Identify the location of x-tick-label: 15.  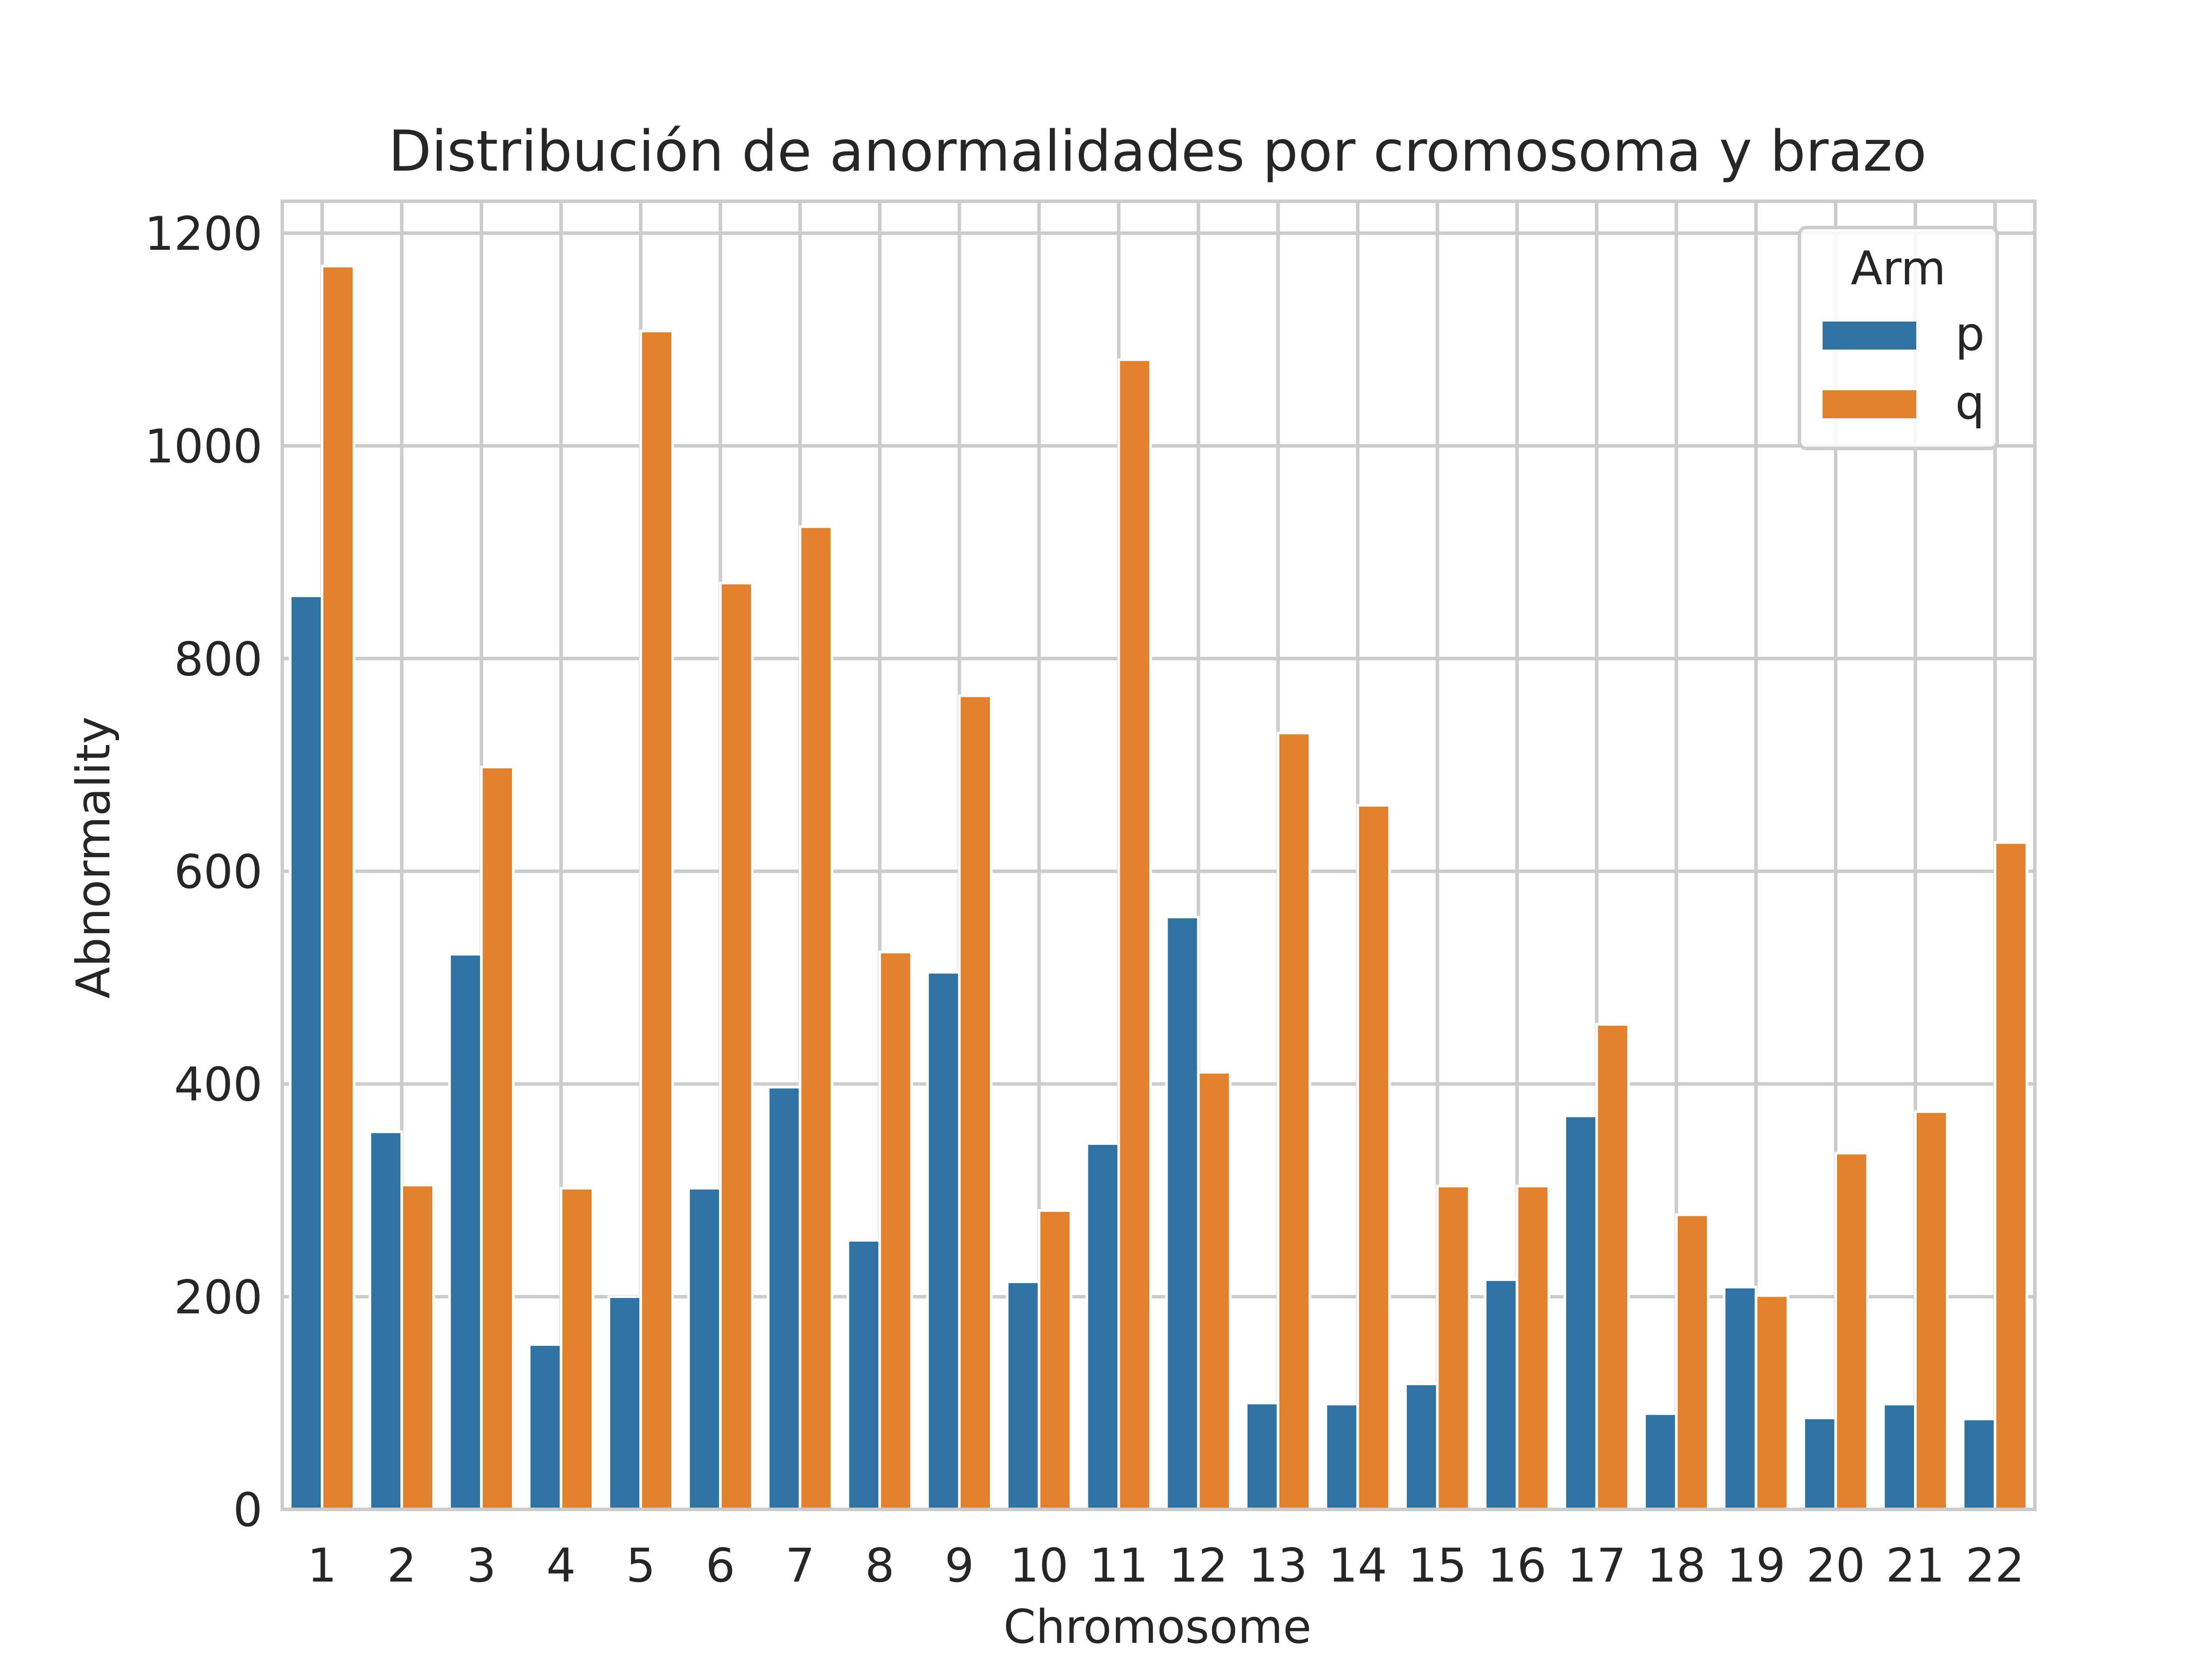
(1437, 1565).